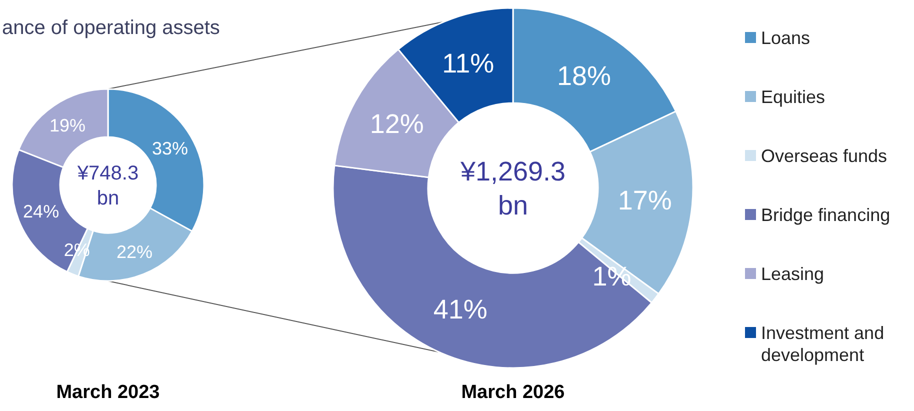  What do you see at coordinates (822, 344) in the screenshot?
I see `legend-label: Investment and development` at bounding box center [822, 344].